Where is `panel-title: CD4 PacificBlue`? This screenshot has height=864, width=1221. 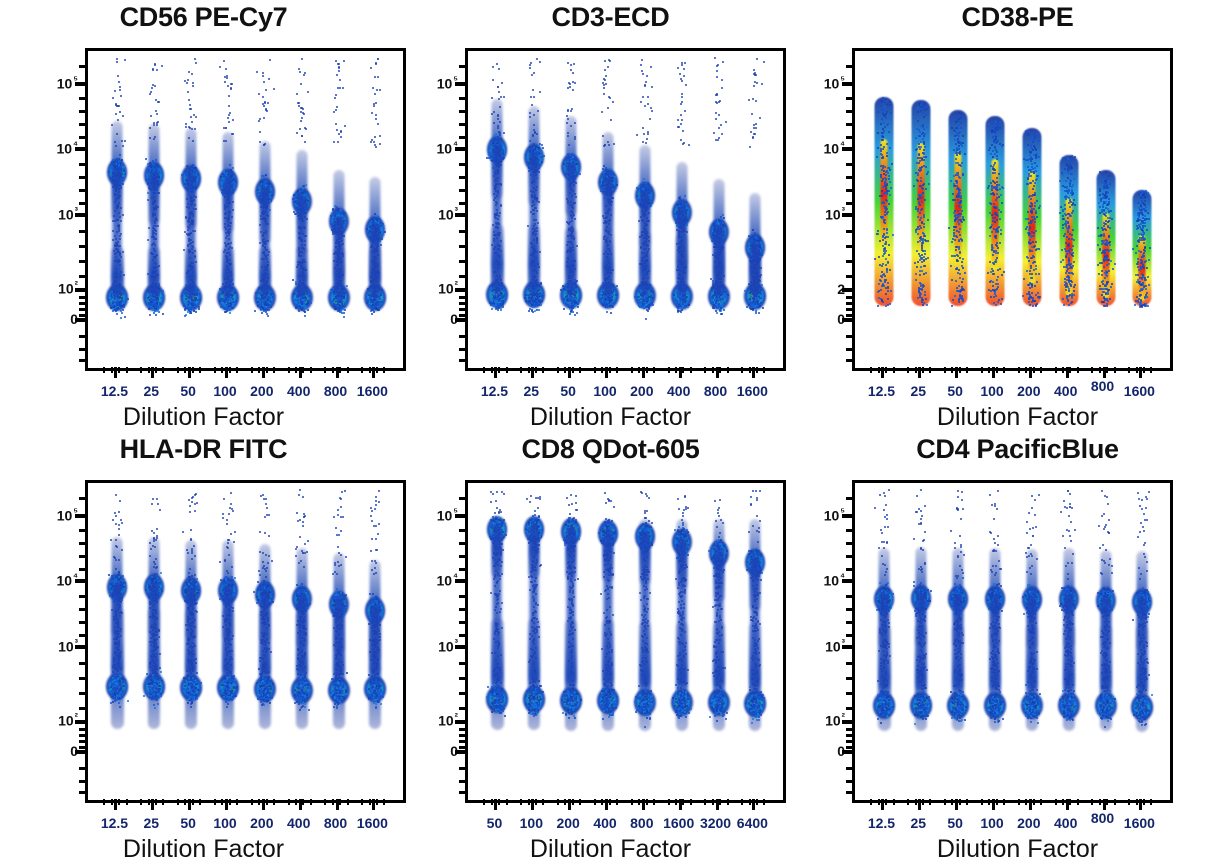
panel-title: CD4 PacificBlue is located at coordinates (1017, 449).